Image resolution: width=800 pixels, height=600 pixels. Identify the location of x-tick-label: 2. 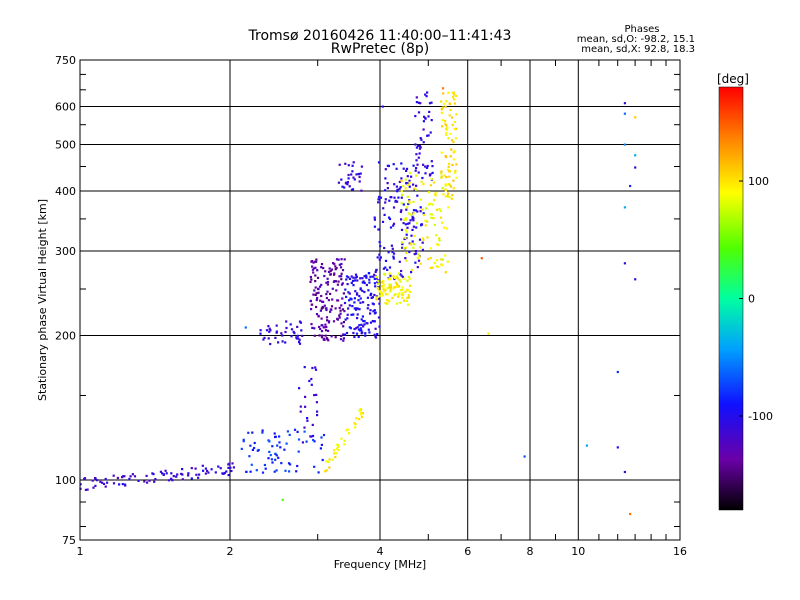
(230, 551).